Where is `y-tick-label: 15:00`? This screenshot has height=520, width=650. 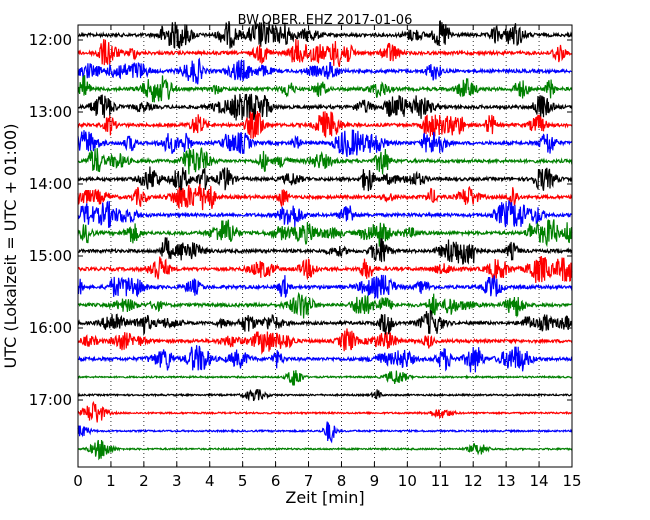 y-tick-label: 15:00 is located at coordinates (50, 256).